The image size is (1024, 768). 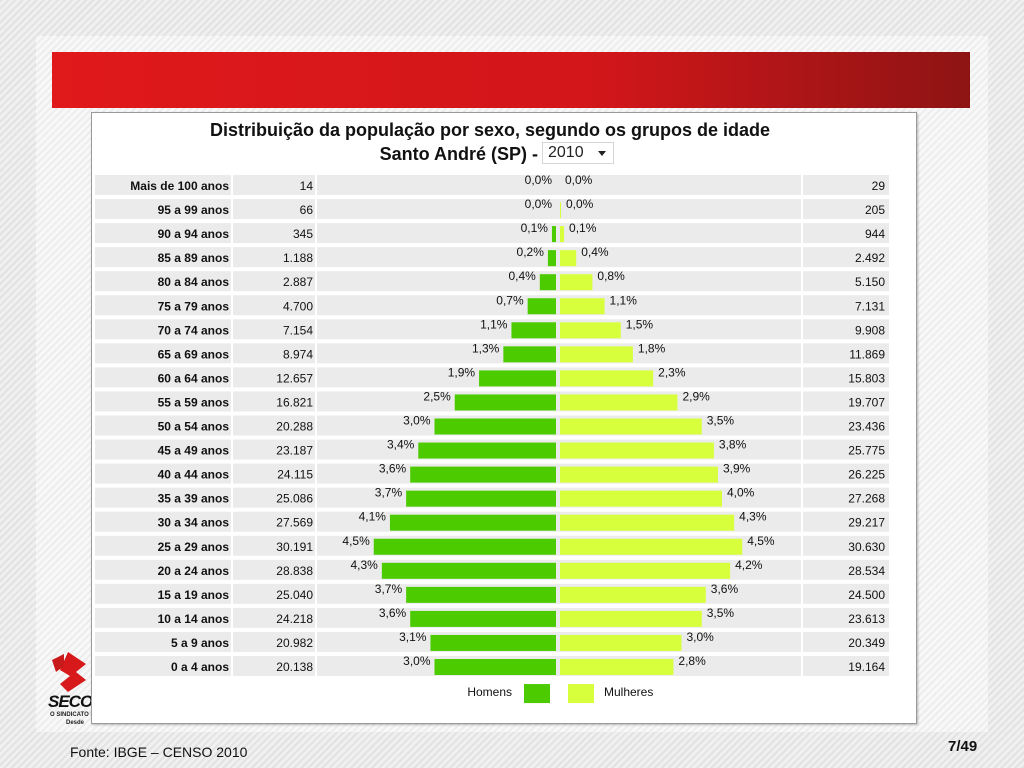 What do you see at coordinates (294, 667) in the screenshot?
I see `men-count-label: 20.138` at bounding box center [294, 667].